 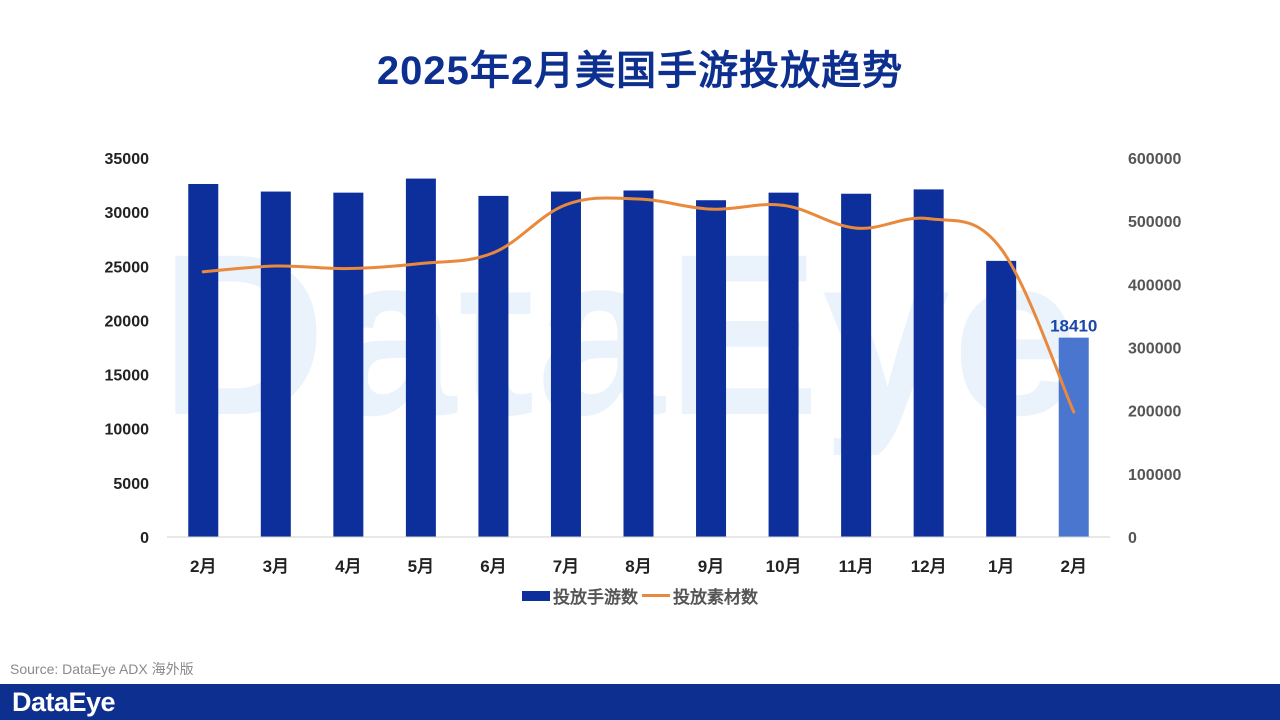 I want to click on right-y-axis: 0 100000 200000 300000 400000 500000 600000, so click(x=1154, y=349).